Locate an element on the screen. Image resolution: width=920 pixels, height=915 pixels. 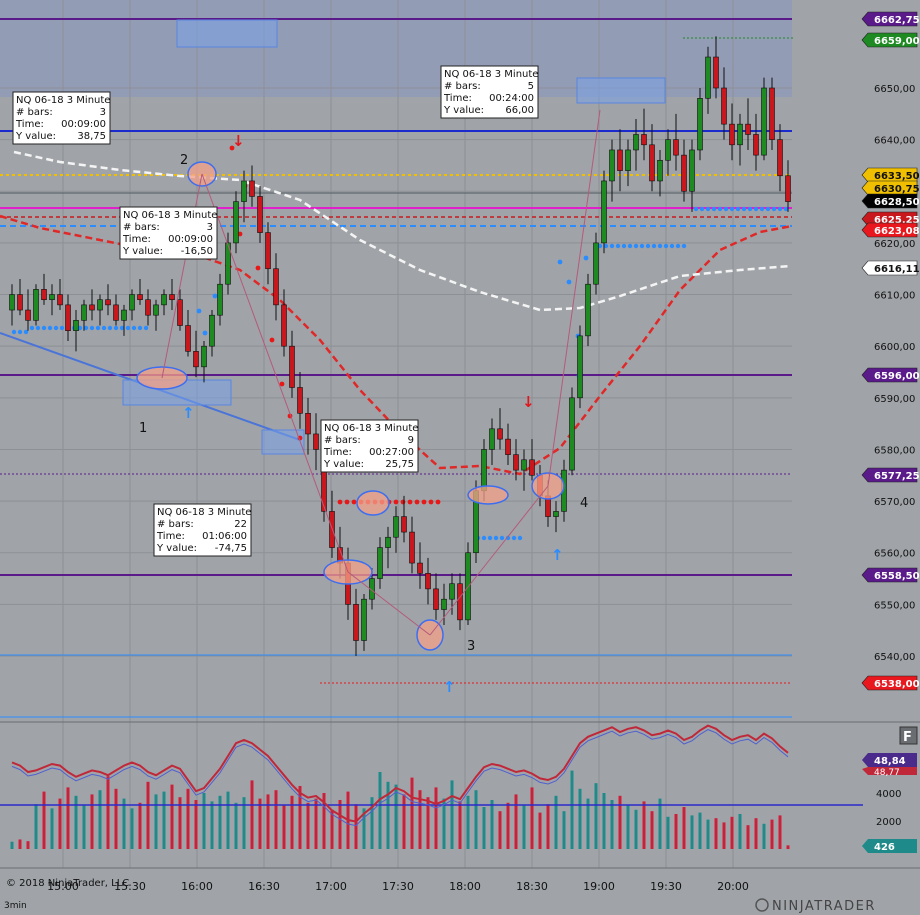
y-tick-label: 6540,00 is located at coordinates (894, 657).